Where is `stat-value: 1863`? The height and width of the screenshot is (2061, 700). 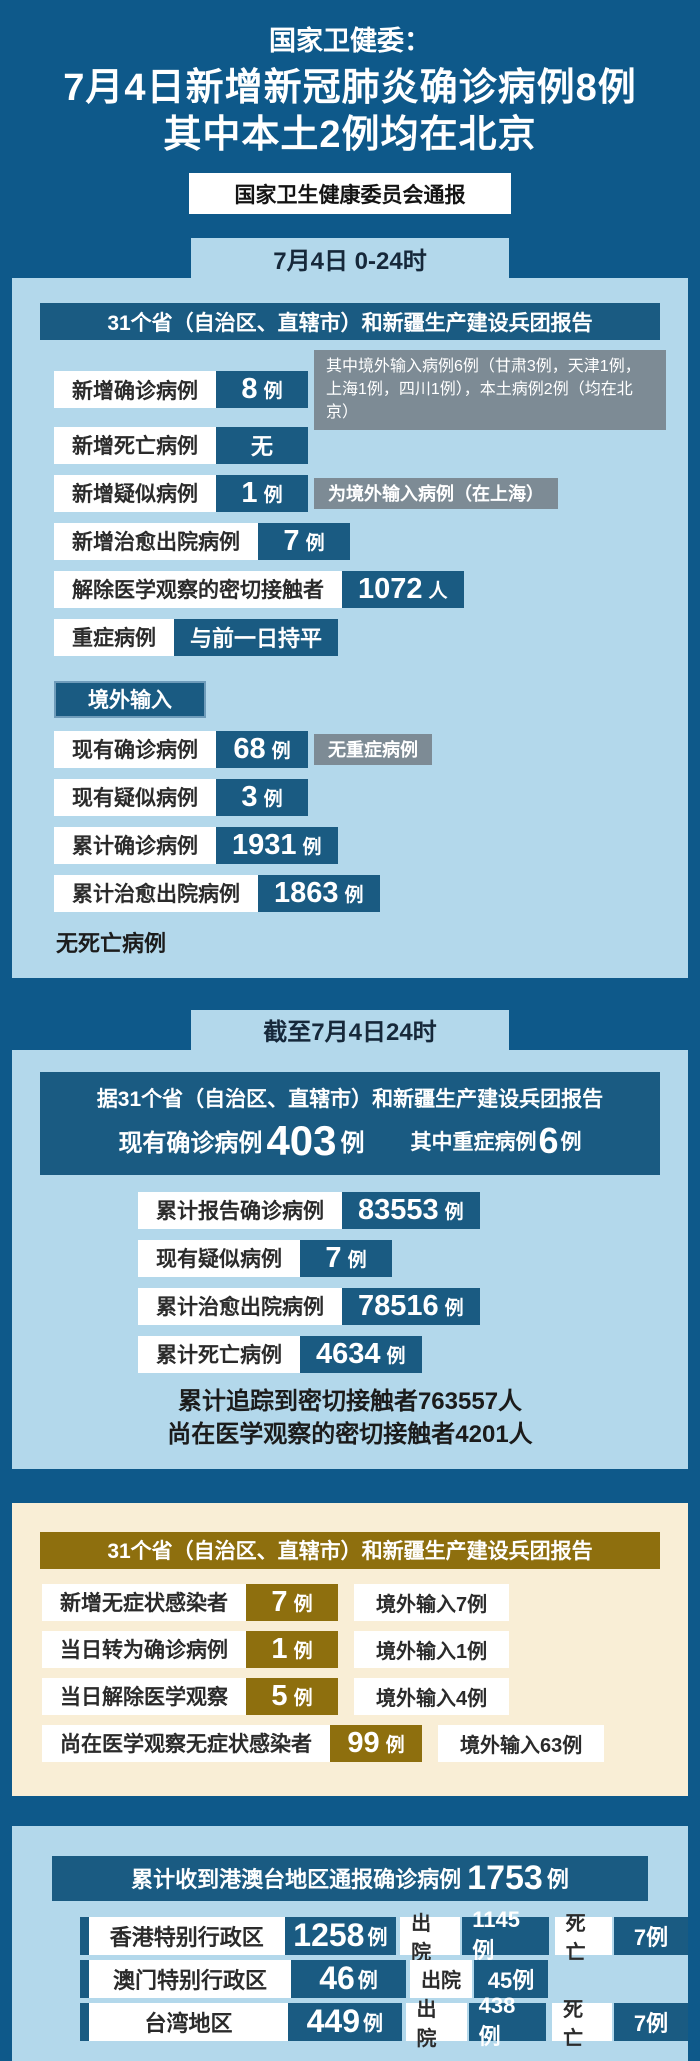
stat-value: 1863 is located at coordinates (306, 892).